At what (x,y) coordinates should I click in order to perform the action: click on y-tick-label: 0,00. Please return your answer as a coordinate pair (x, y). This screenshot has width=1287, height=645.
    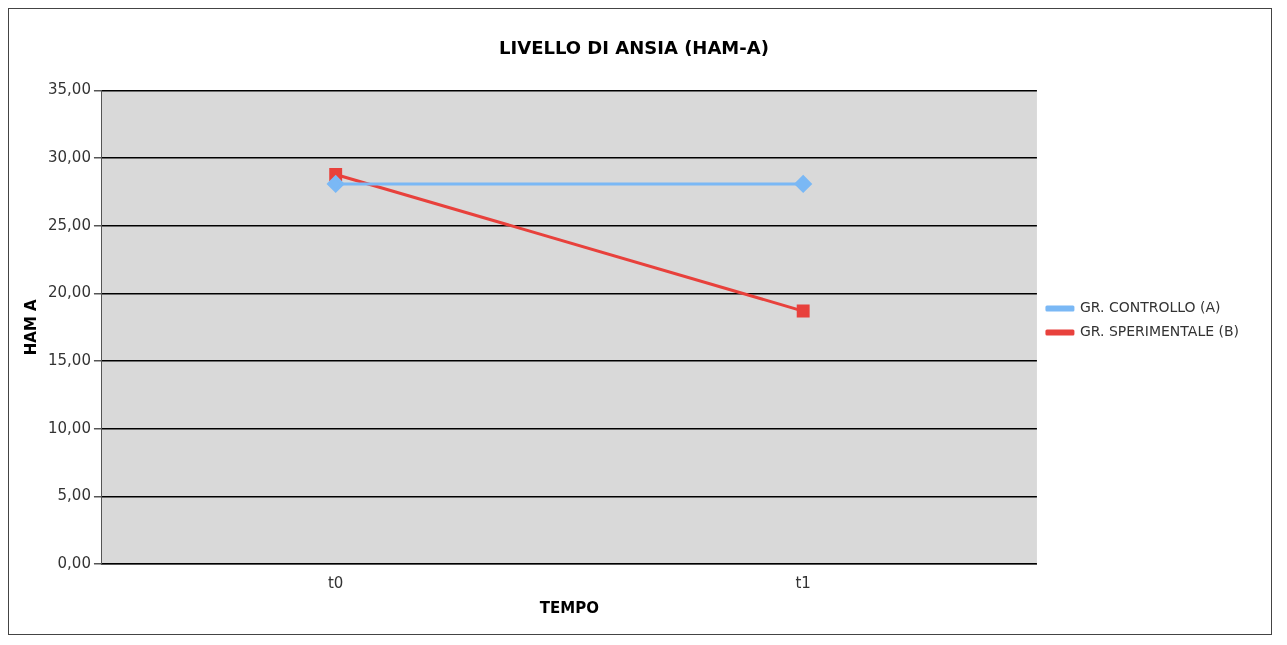
    Looking at the image, I should click on (74, 562).